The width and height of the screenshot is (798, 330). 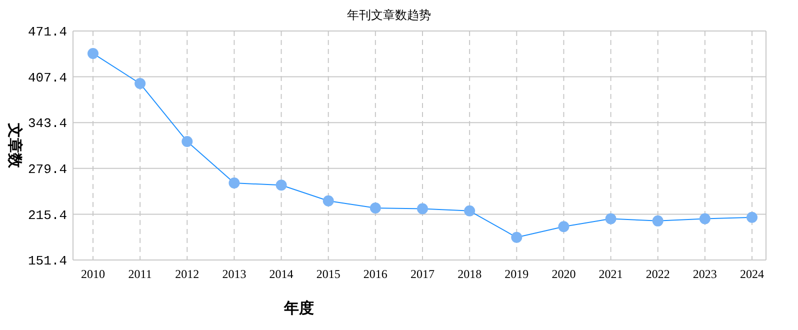 I want to click on x-tick-label: 2016, so click(x=375, y=274).